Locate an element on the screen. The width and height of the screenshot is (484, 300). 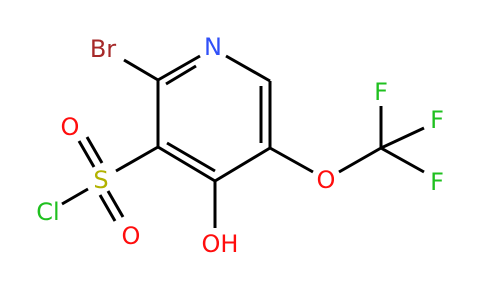
atom-label: Br is located at coordinates (103, 49).